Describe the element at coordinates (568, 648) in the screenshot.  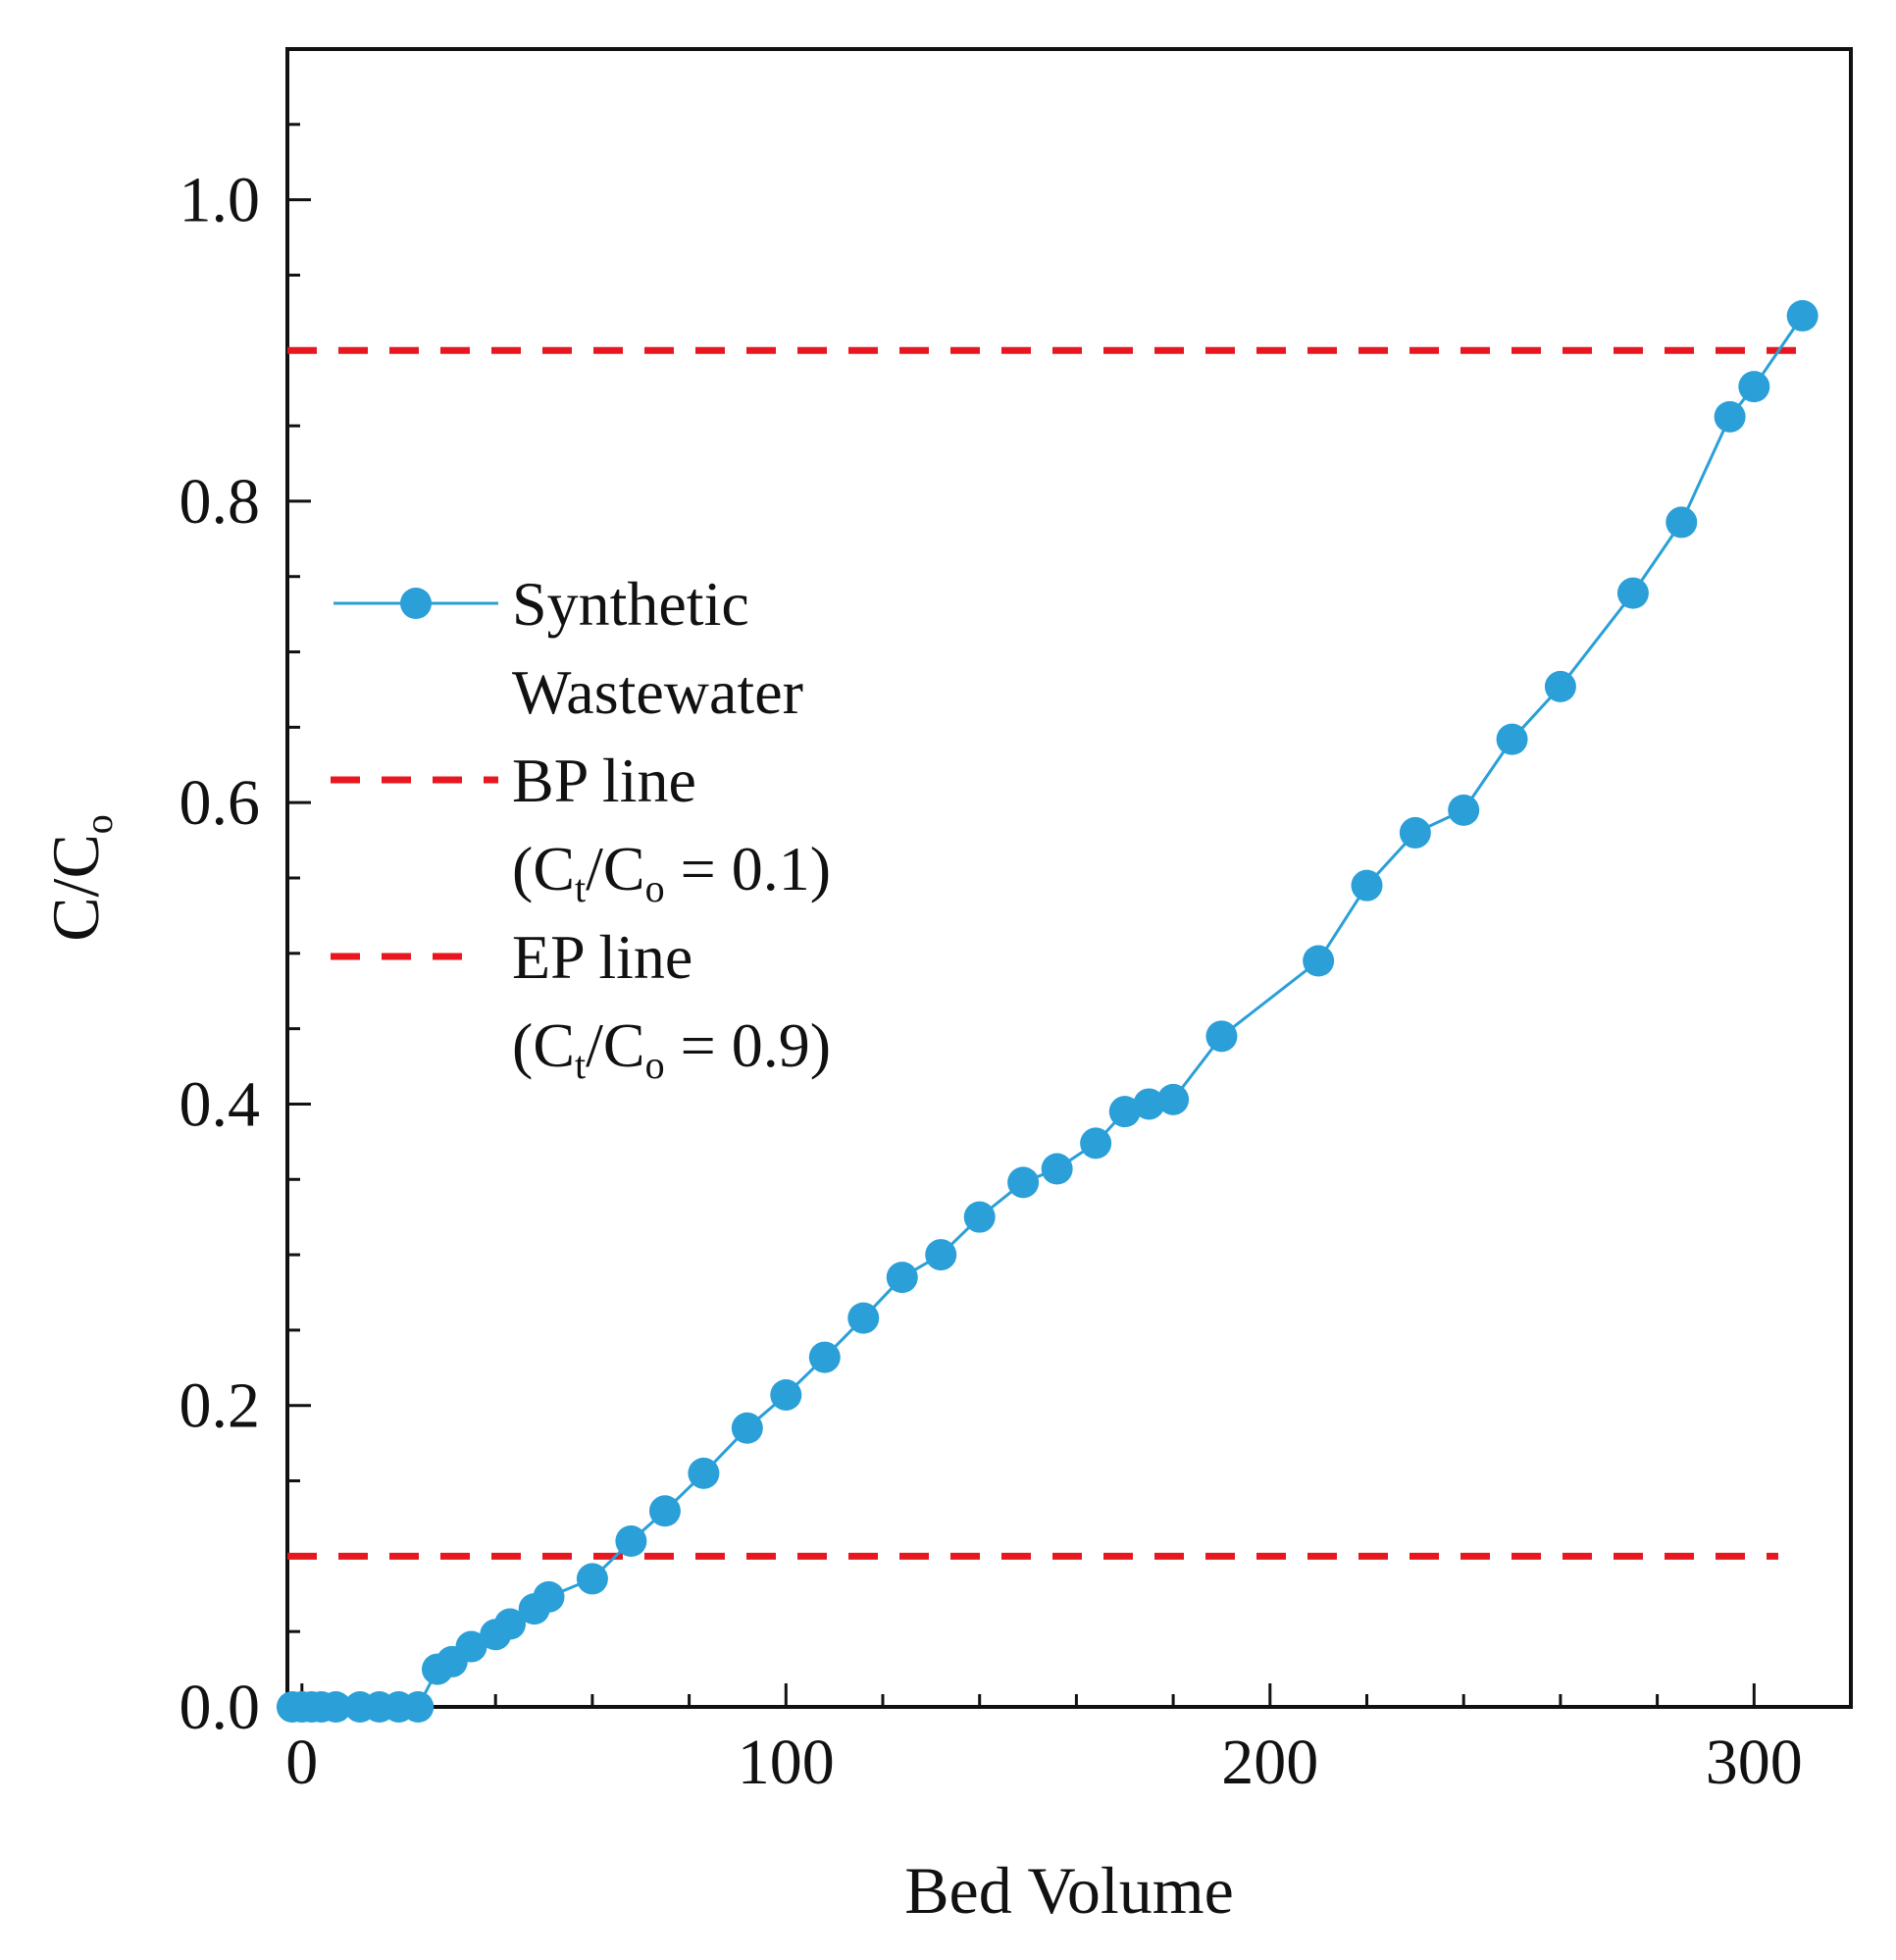
I see `legend-entry-synthetic: Synthetic Wastewater` at that location.